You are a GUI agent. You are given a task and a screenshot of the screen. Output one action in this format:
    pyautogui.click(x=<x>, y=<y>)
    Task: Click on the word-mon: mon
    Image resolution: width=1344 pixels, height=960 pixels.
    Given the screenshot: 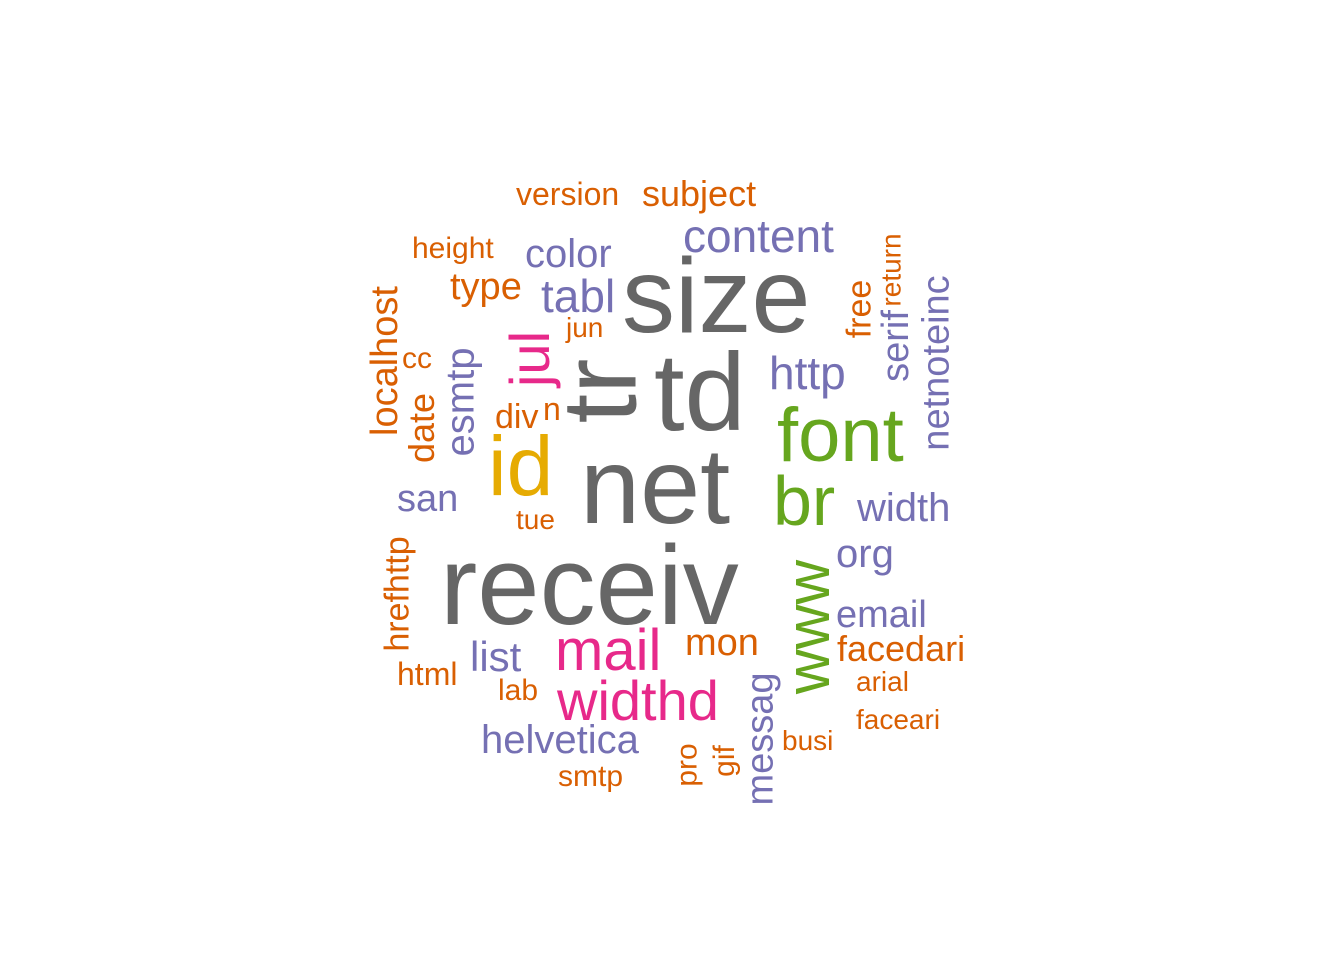 What is the action you would take?
    pyautogui.click(x=722, y=643)
    